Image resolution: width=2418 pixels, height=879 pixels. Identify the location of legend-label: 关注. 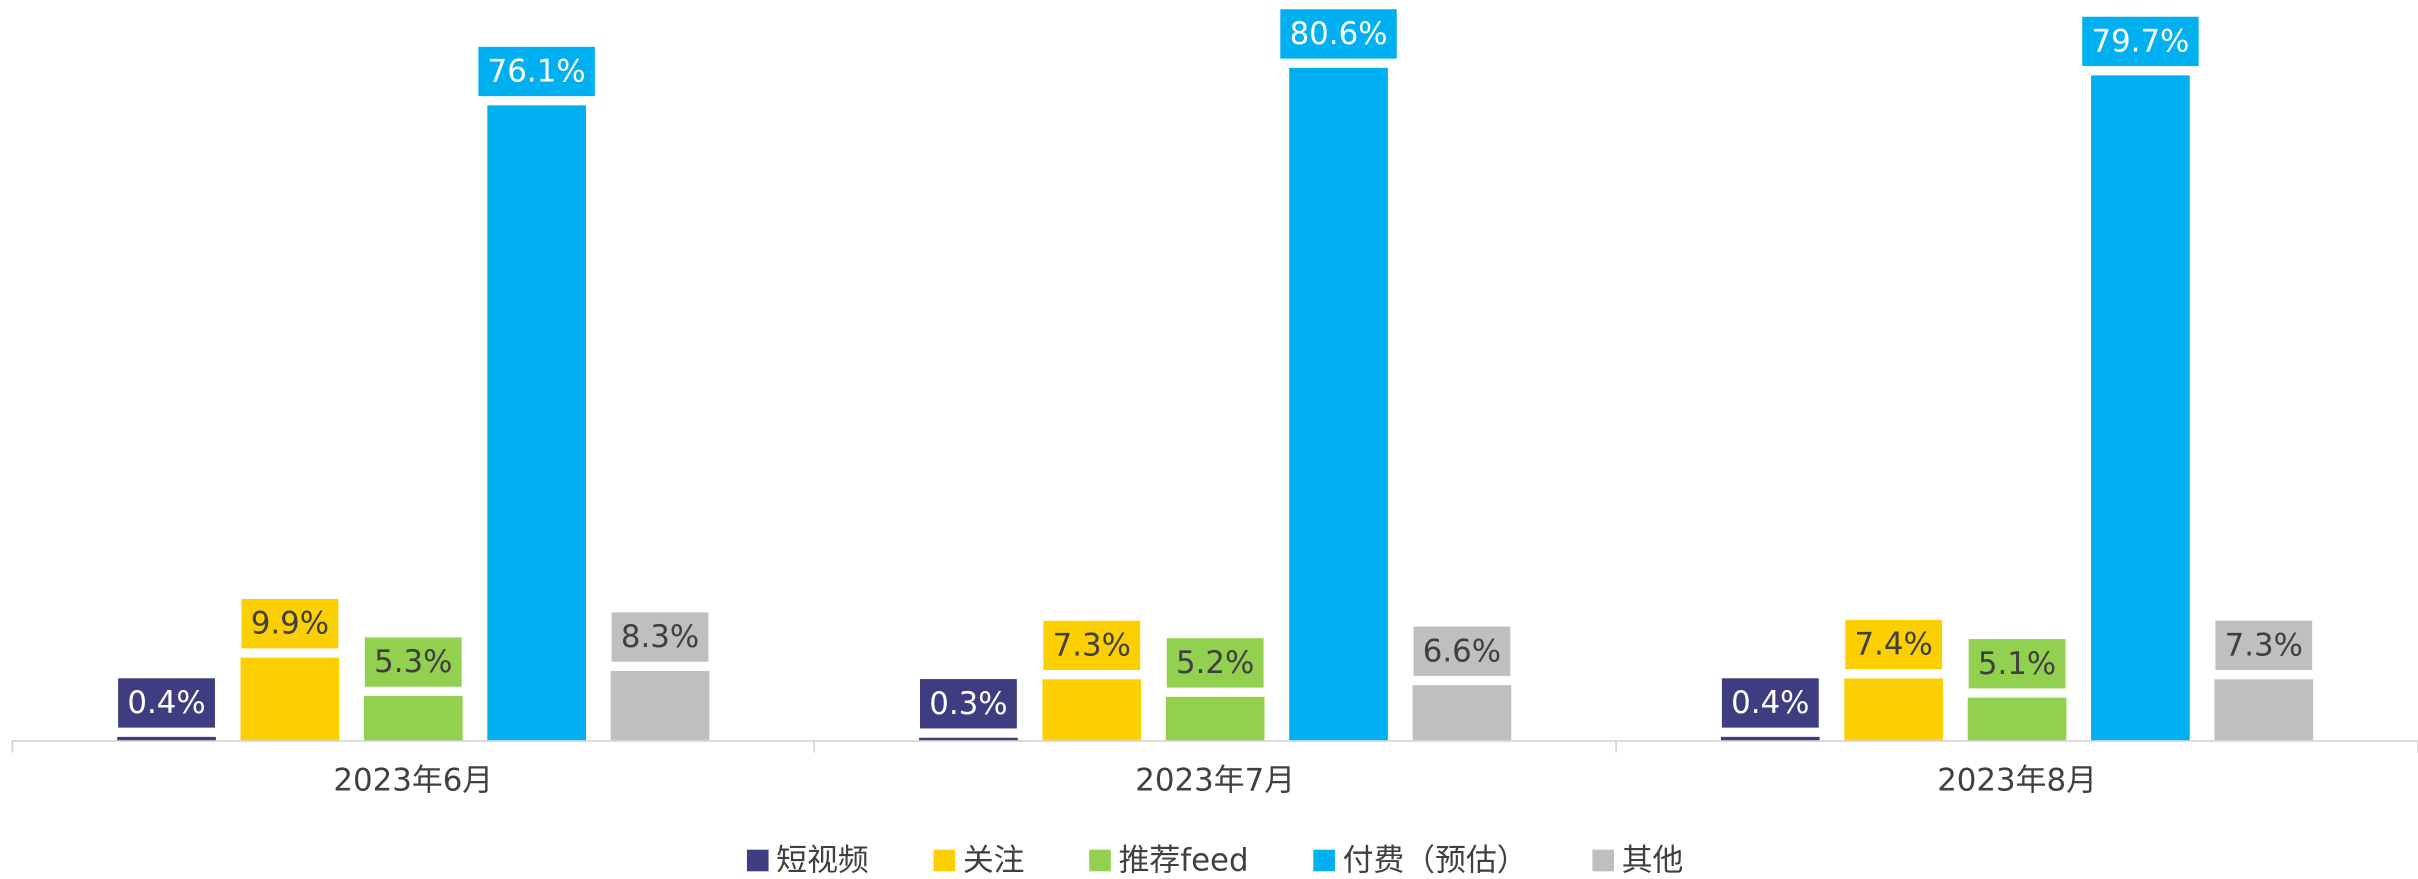
(994, 861).